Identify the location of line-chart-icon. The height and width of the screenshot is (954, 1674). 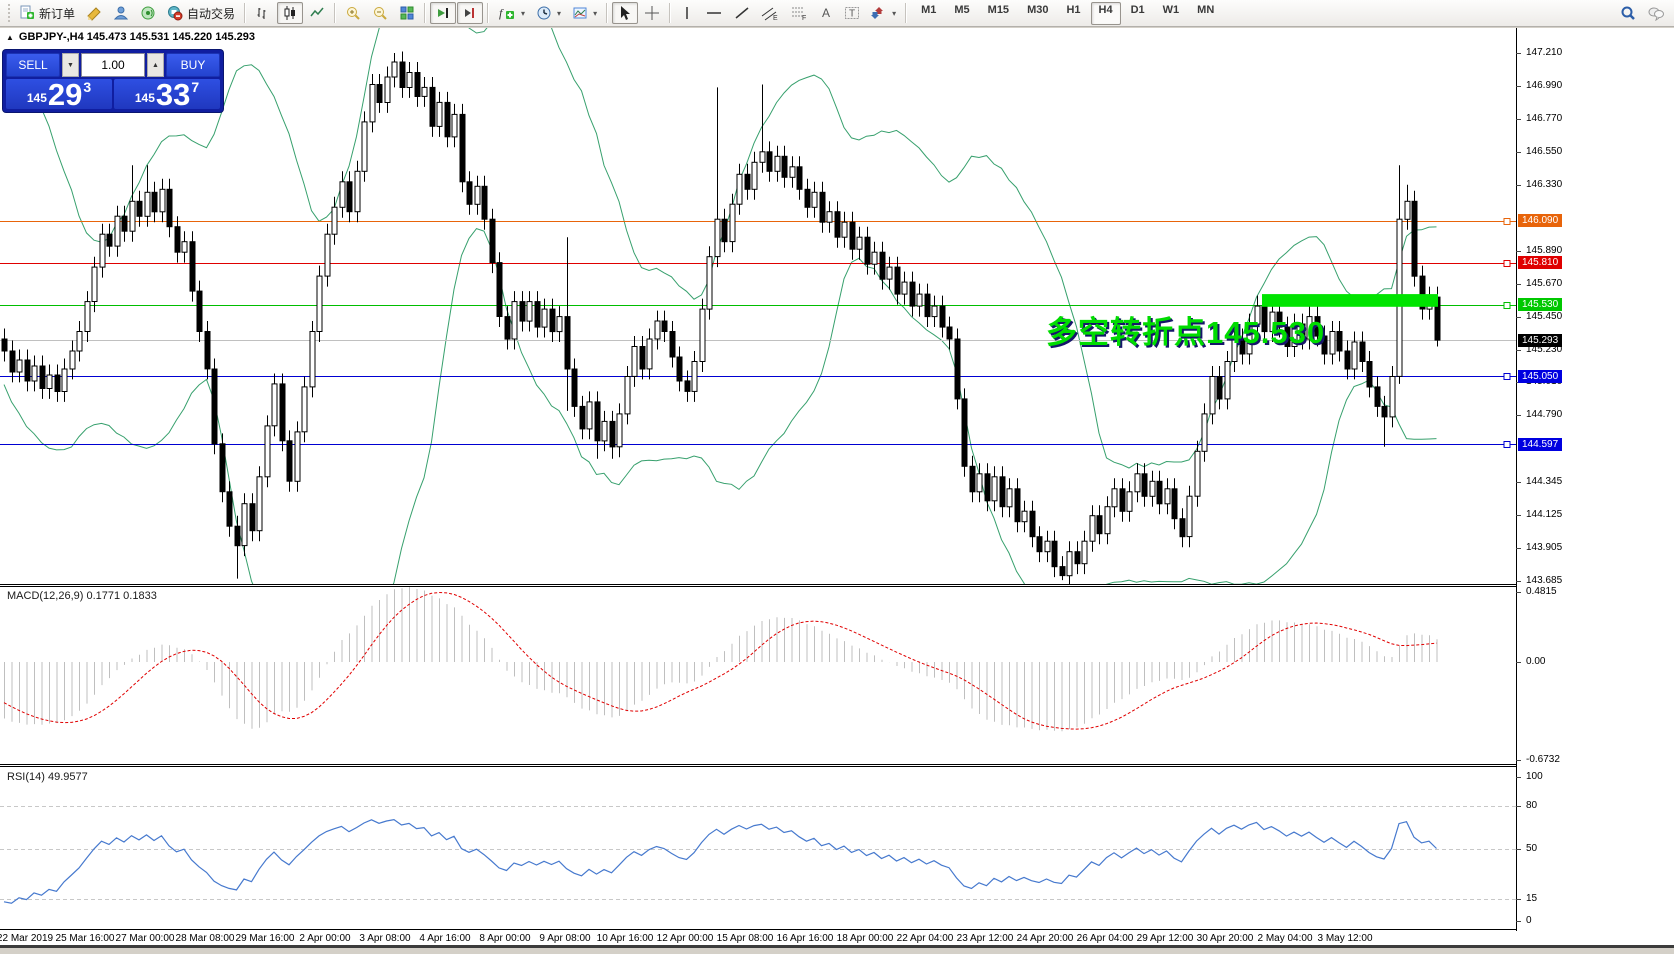
(317, 13).